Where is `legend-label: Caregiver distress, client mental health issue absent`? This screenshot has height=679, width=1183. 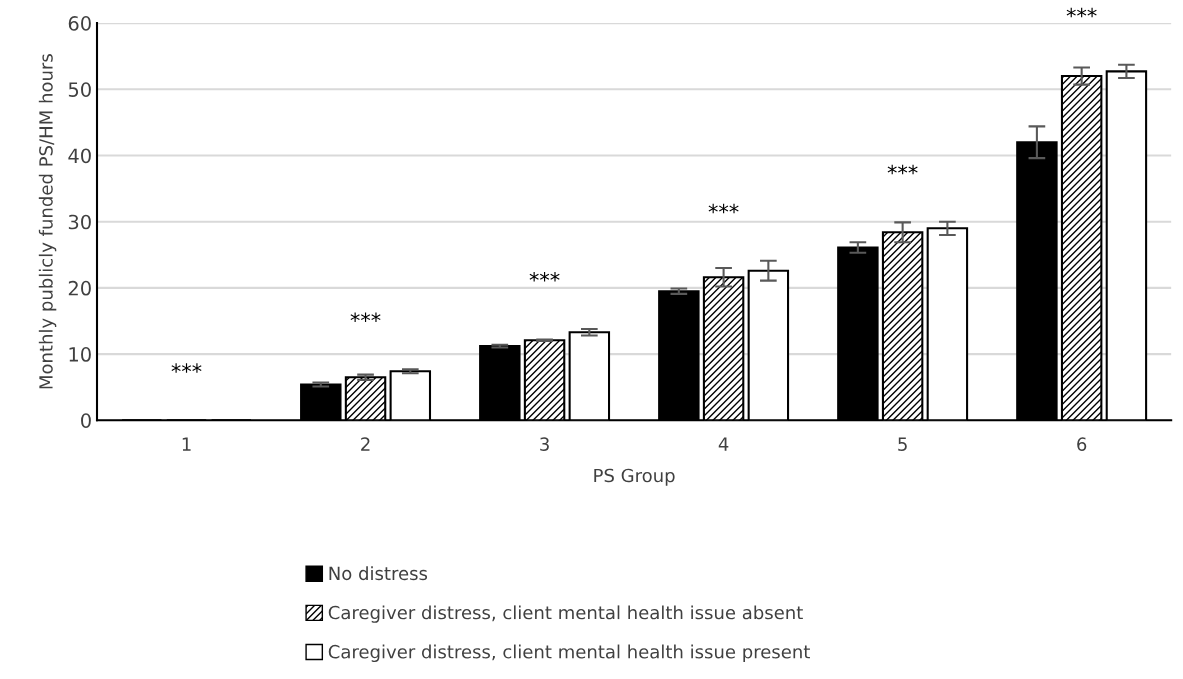 legend-label: Caregiver distress, client mental health issue absent is located at coordinates (565, 614).